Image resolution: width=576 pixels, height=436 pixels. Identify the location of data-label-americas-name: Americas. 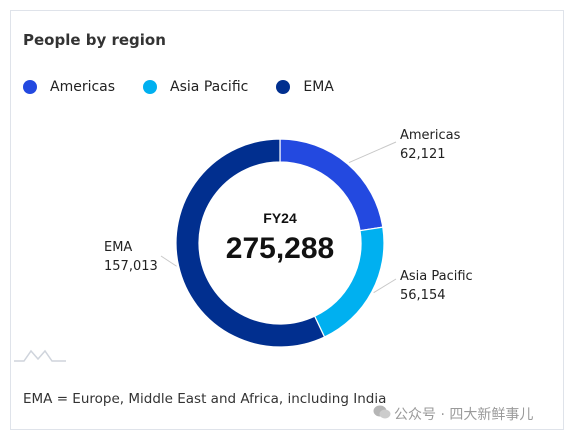
(430, 135).